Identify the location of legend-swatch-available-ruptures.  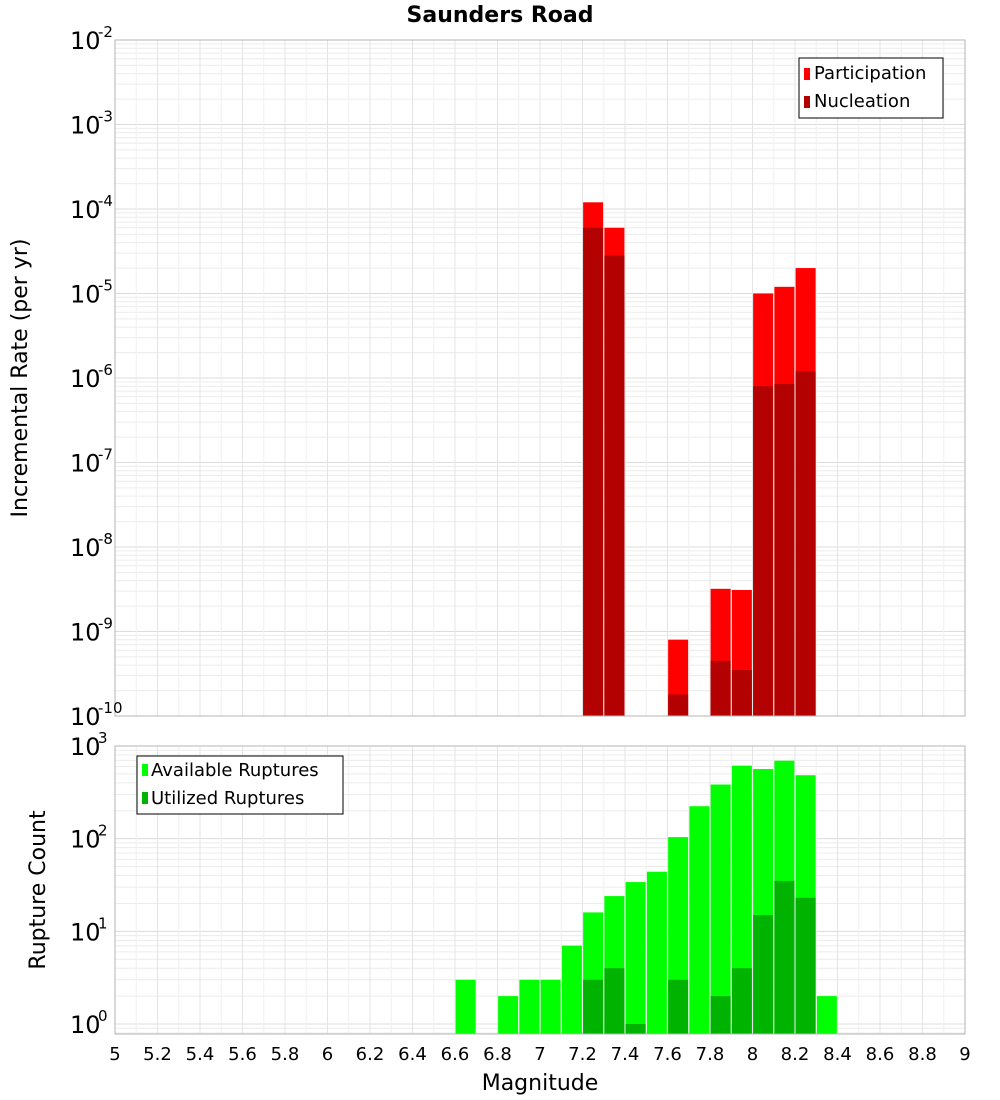
(145, 770).